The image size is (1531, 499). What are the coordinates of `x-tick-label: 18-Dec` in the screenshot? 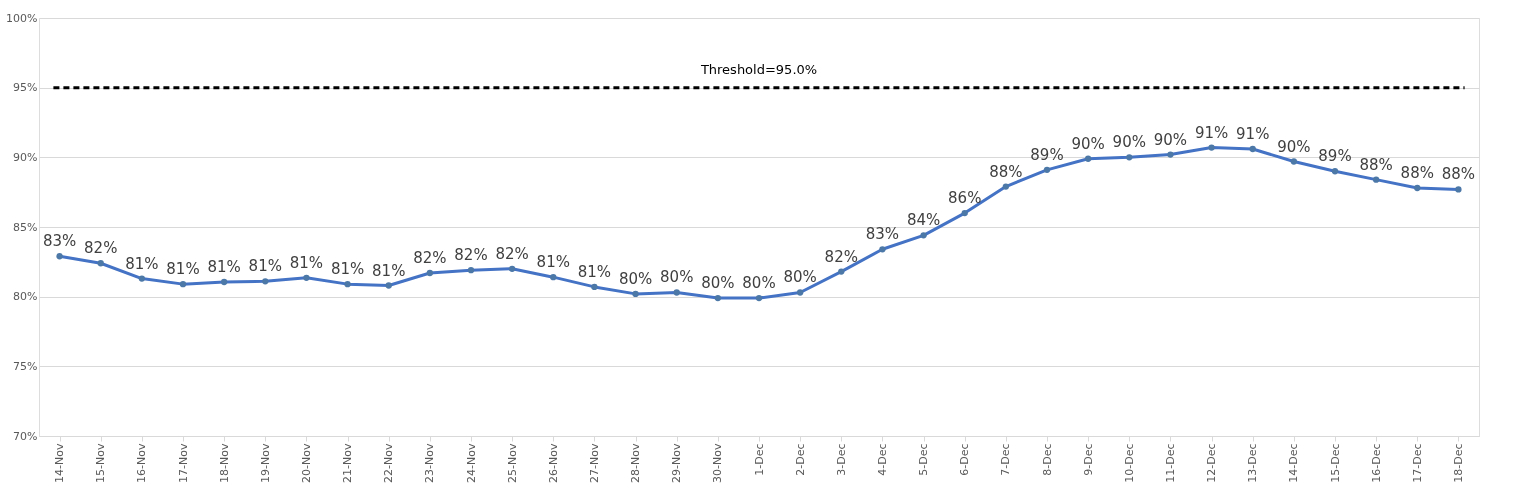 It's located at (1458, 463).